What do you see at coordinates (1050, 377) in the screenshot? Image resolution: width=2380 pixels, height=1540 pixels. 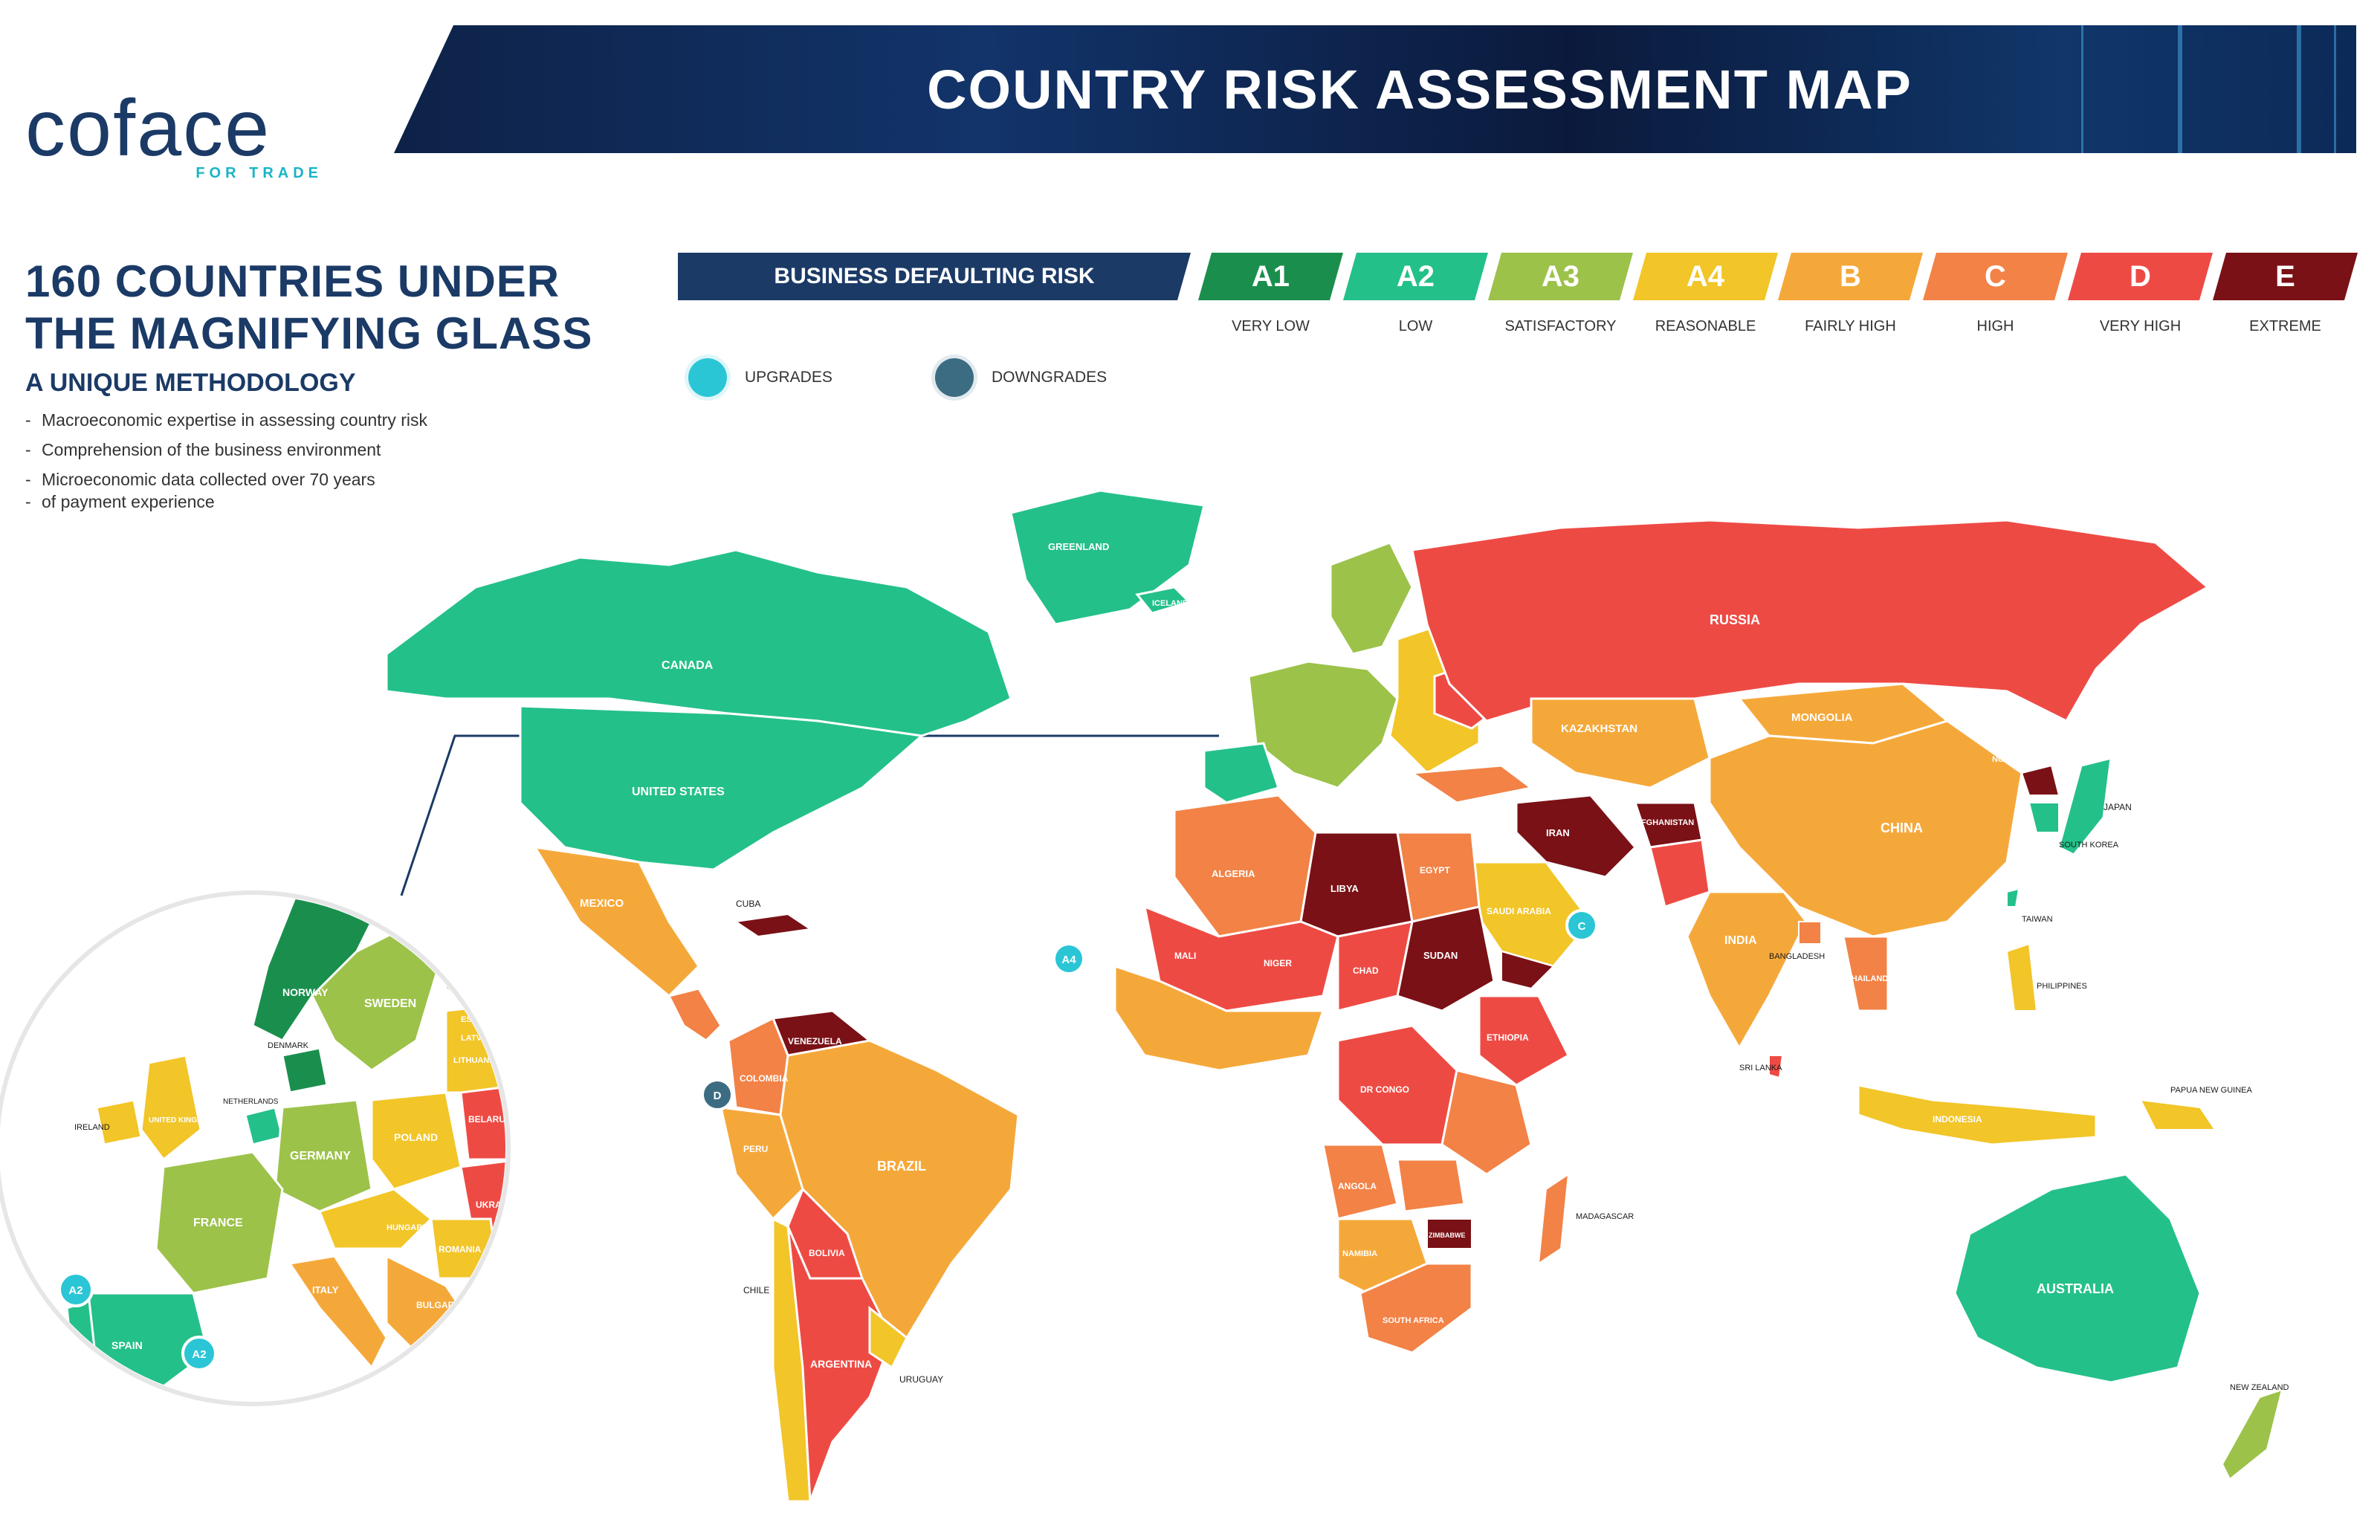 I see `downgrade-key-label: DOWNGRADES` at bounding box center [1050, 377].